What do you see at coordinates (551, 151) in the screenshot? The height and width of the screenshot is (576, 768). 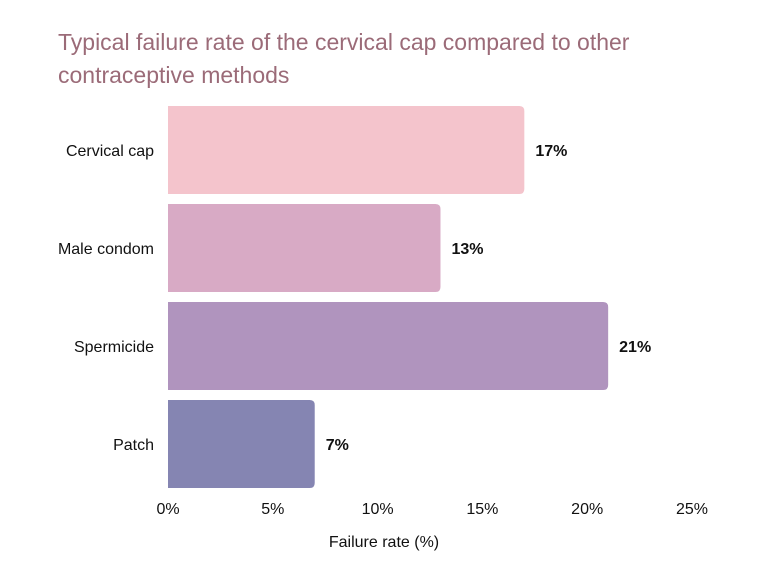 I see `value-label: 17%` at bounding box center [551, 151].